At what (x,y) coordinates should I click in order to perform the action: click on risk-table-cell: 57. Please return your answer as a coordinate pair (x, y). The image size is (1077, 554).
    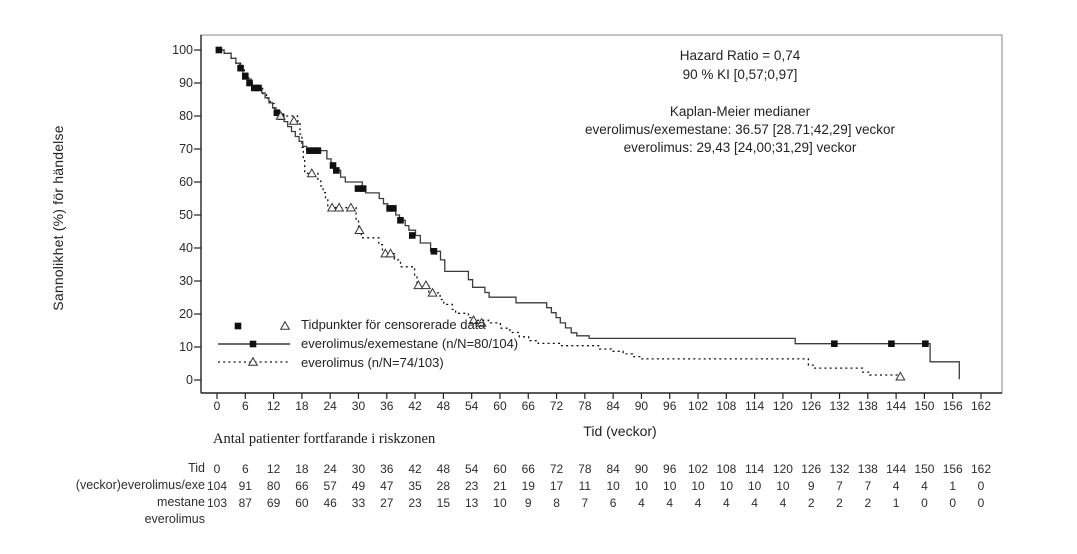
    Looking at the image, I should click on (330, 486).